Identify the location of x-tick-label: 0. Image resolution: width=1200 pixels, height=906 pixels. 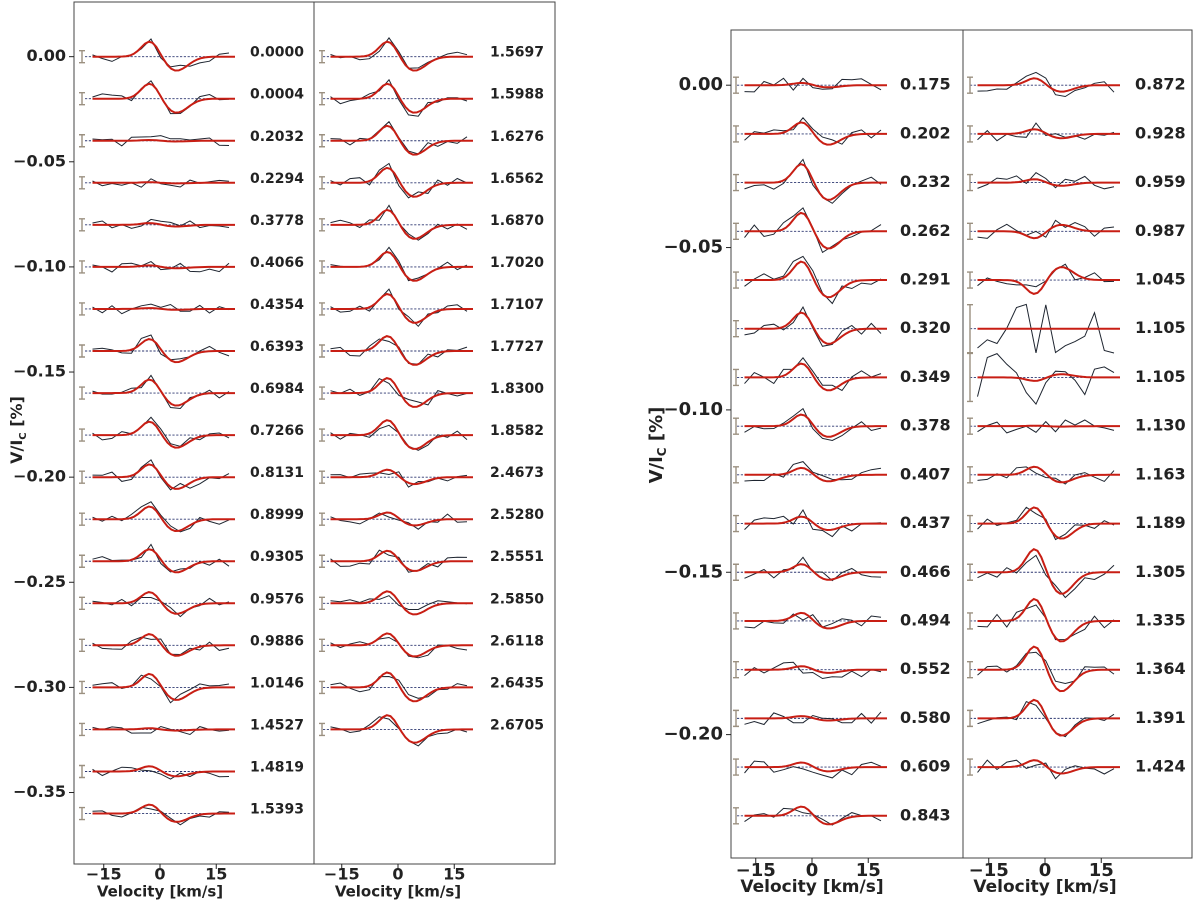
(1045, 870).